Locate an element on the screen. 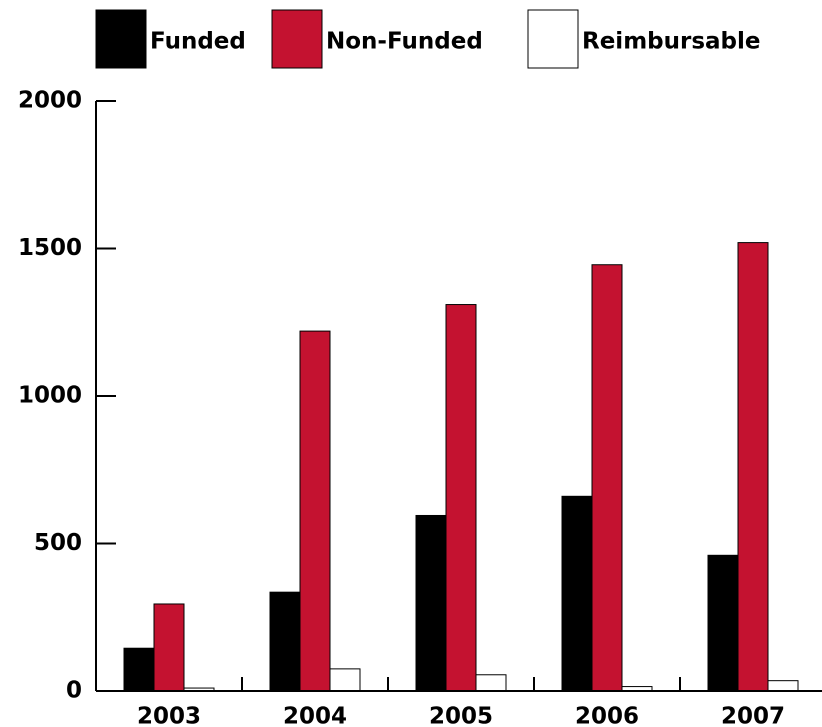 The height and width of the screenshot is (727, 822). y-tick-label: 2000 is located at coordinates (50, 101).